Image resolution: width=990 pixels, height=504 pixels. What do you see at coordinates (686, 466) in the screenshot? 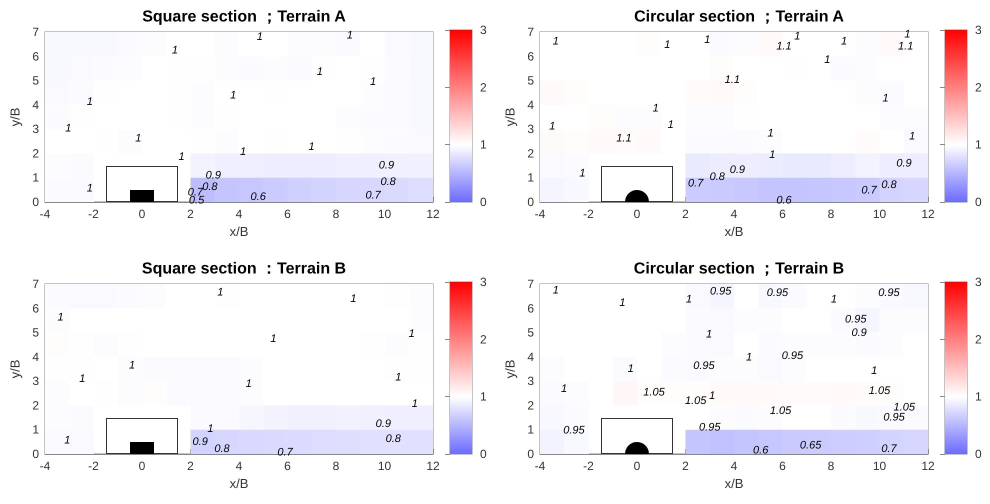
I see `x-tick-label: 2` at bounding box center [686, 466].